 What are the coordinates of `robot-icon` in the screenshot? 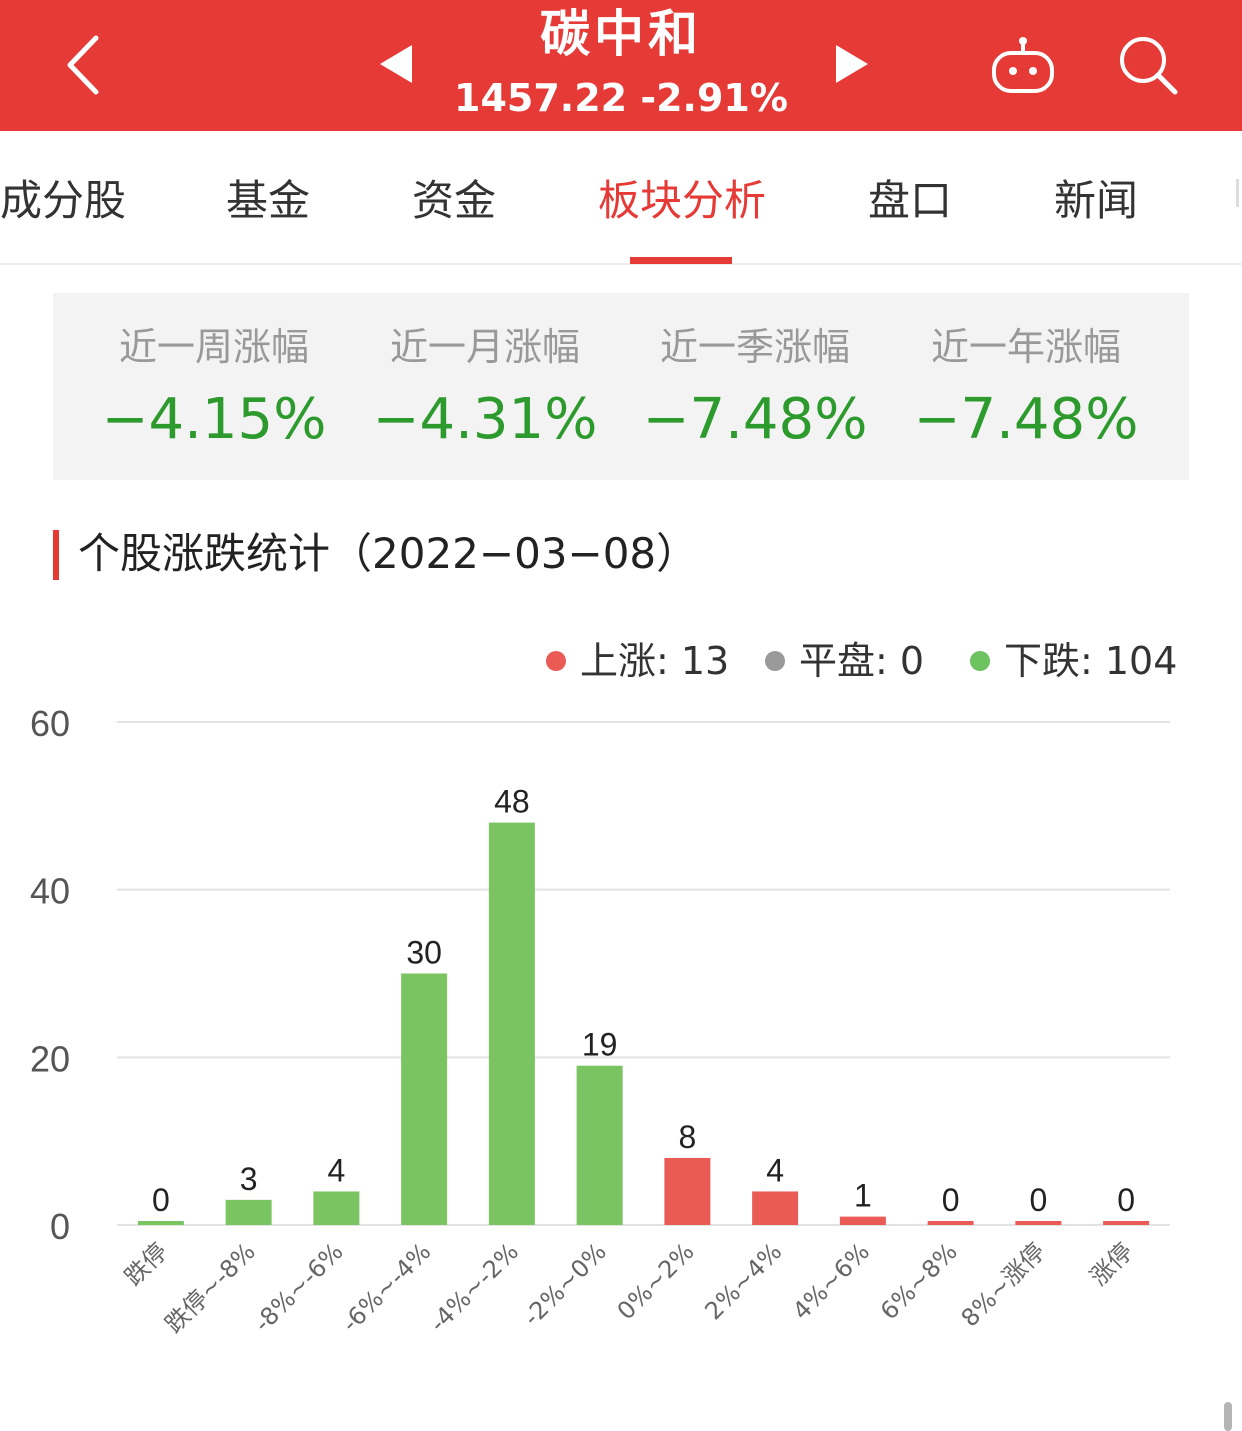 It's located at (1023, 66).